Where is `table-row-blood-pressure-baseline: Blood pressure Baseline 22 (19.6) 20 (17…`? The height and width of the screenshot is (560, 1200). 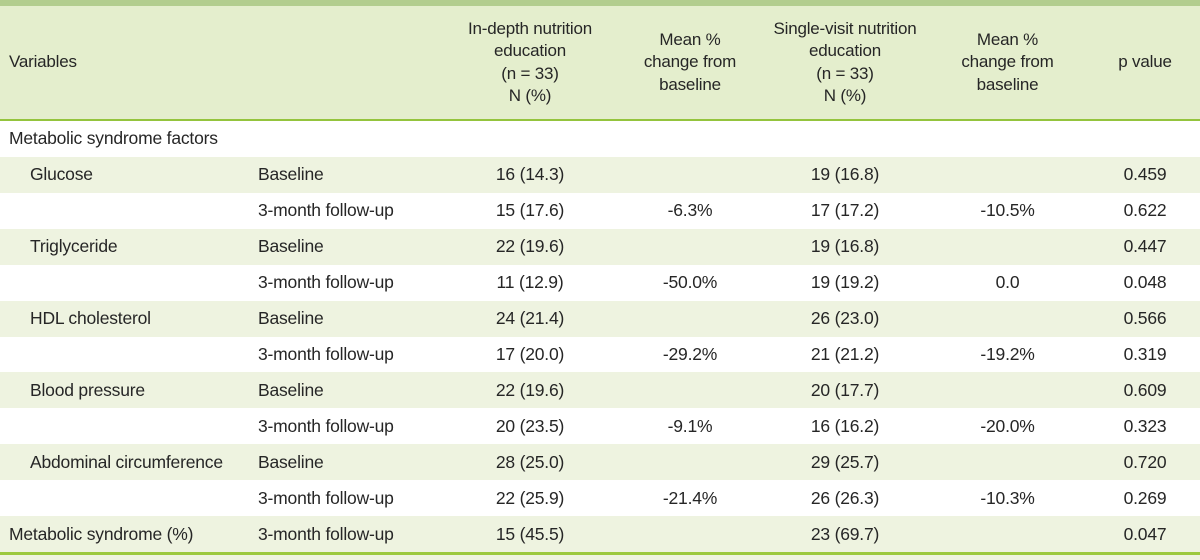 table-row-blood-pressure-baseline: Blood pressure Baseline 22 (19.6) 20 (17… is located at coordinates (600, 390).